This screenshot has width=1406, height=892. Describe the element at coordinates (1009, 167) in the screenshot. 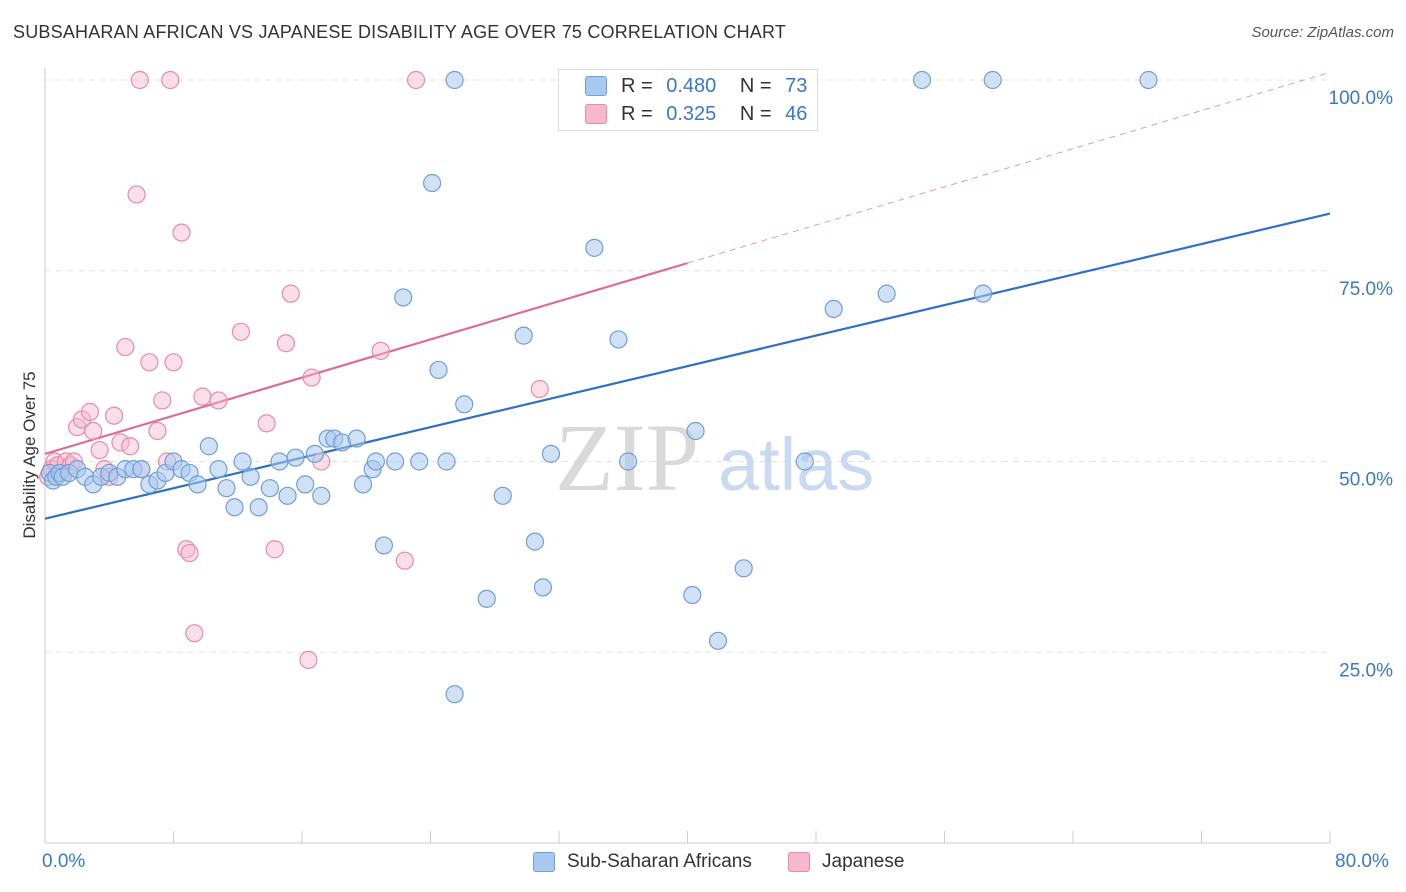

I see `japanese-trend-extension` at that location.